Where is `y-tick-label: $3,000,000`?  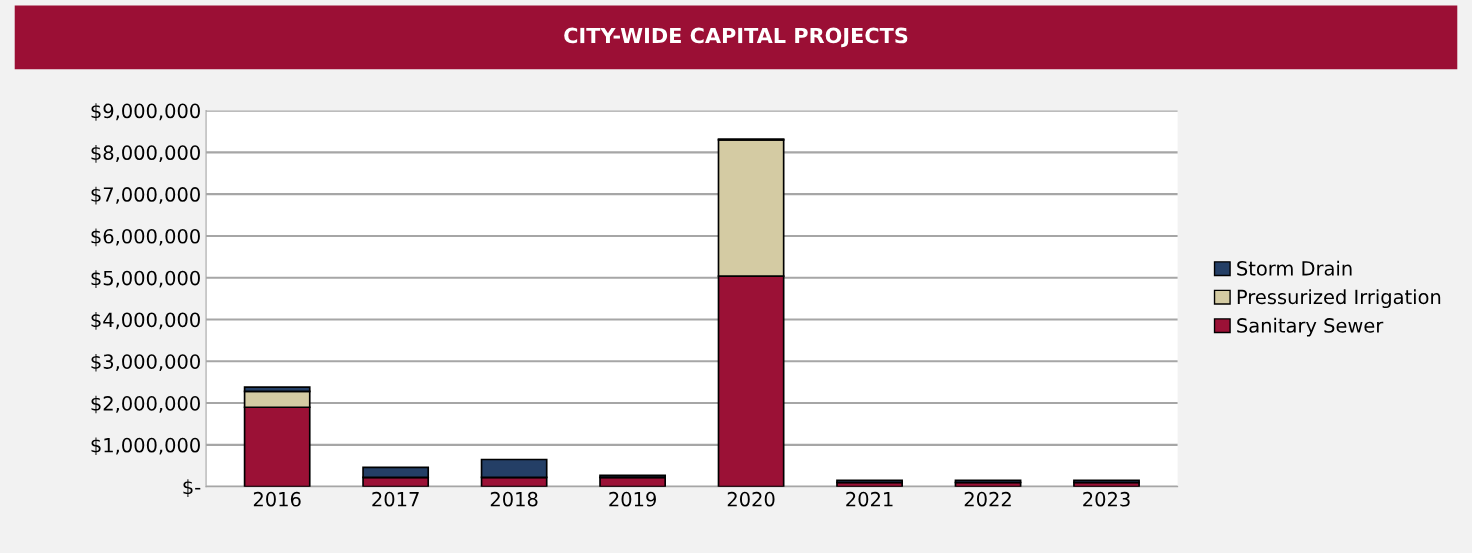
y-tick-label: $3,000,000 is located at coordinates (145, 362).